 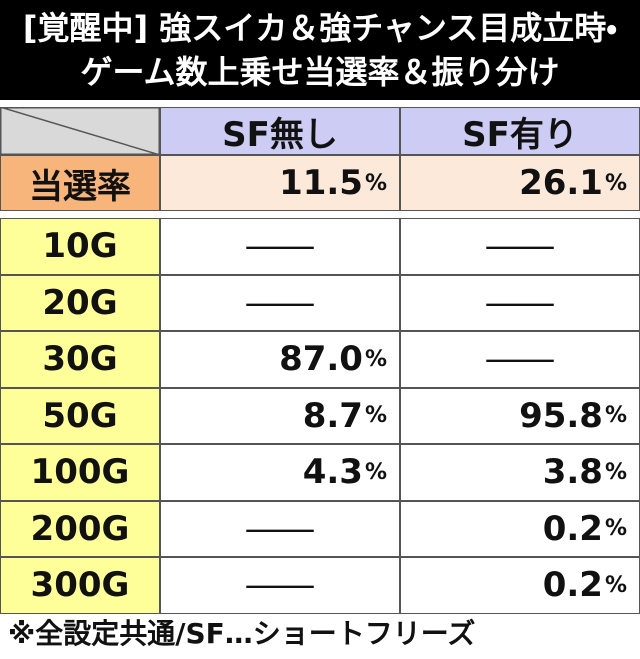 What do you see at coordinates (280, 472) in the screenshot?
I see `table-cell: 4.3%` at bounding box center [280, 472].